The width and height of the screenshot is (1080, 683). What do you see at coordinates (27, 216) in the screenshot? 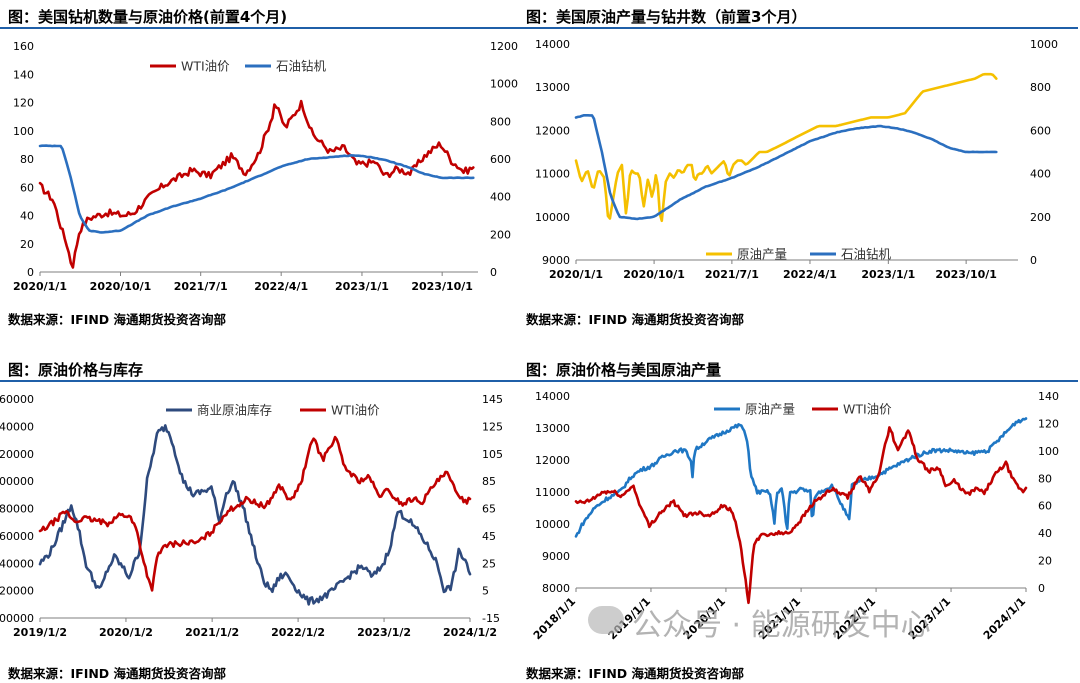
I see `y-left-tick-label: 40` at bounding box center [27, 216].